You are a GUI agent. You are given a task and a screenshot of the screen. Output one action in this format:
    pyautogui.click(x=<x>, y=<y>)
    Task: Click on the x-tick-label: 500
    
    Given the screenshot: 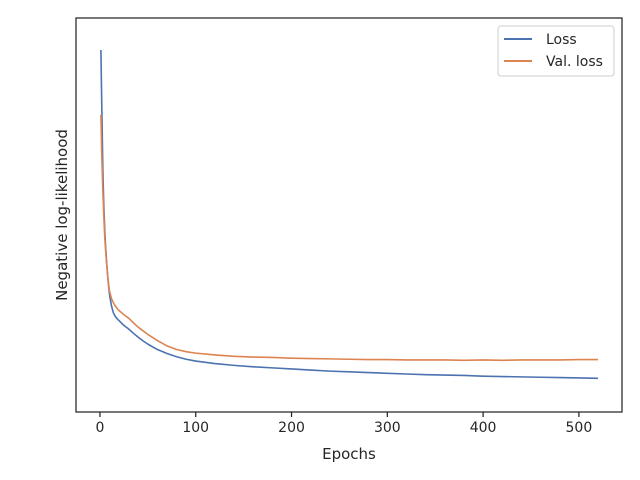 What is the action you would take?
    pyautogui.click(x=579, y=428)
    